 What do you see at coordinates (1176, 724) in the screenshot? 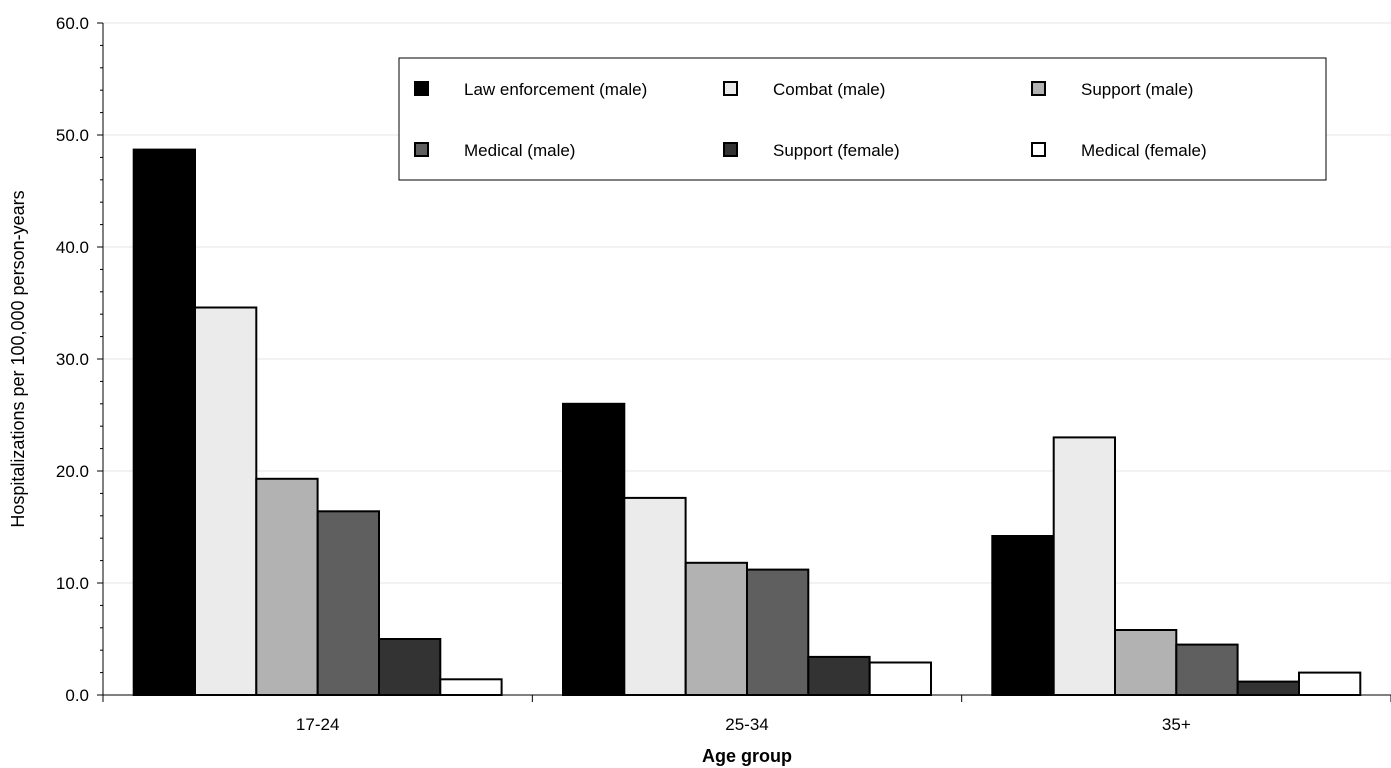
I see `x-tick-label: 35+` at bounding box center [1176, 724].